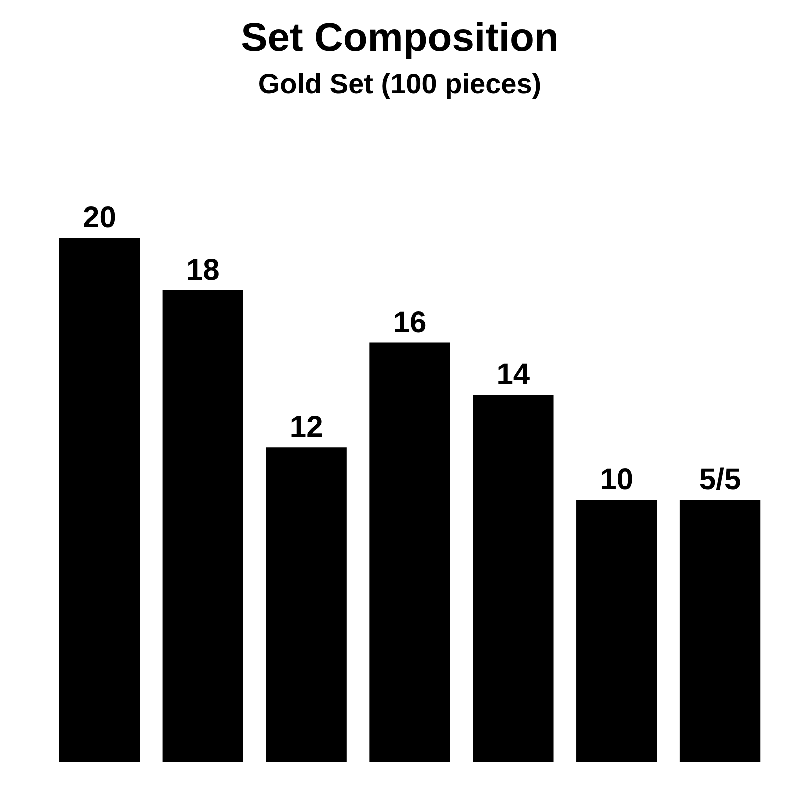 The image size is (800, 800). I want to click on data-label: 12, so click(307, 427).